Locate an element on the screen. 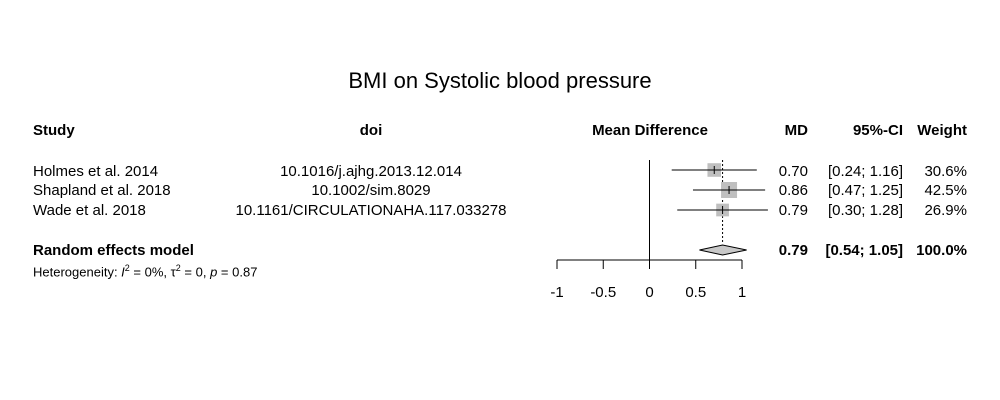 This screenshot has height=400, width=1000. study-doi: 10.1002/sim.8029 is located at coordinates (371, 190).